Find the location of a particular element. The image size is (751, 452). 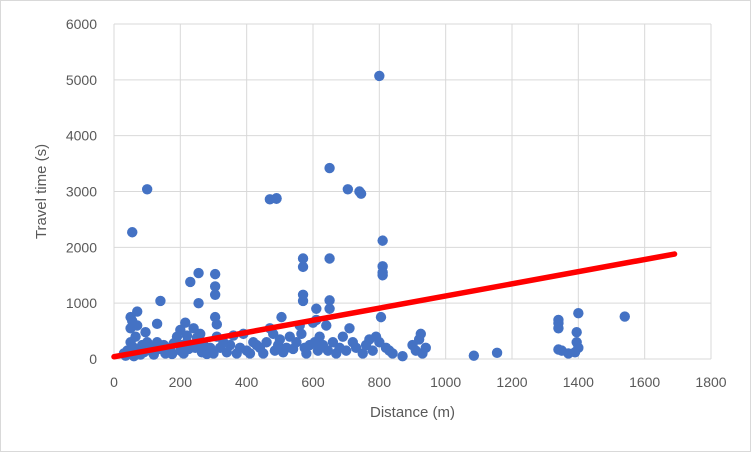

x-tick-label: 1200 is located at coordinates (511, 382).